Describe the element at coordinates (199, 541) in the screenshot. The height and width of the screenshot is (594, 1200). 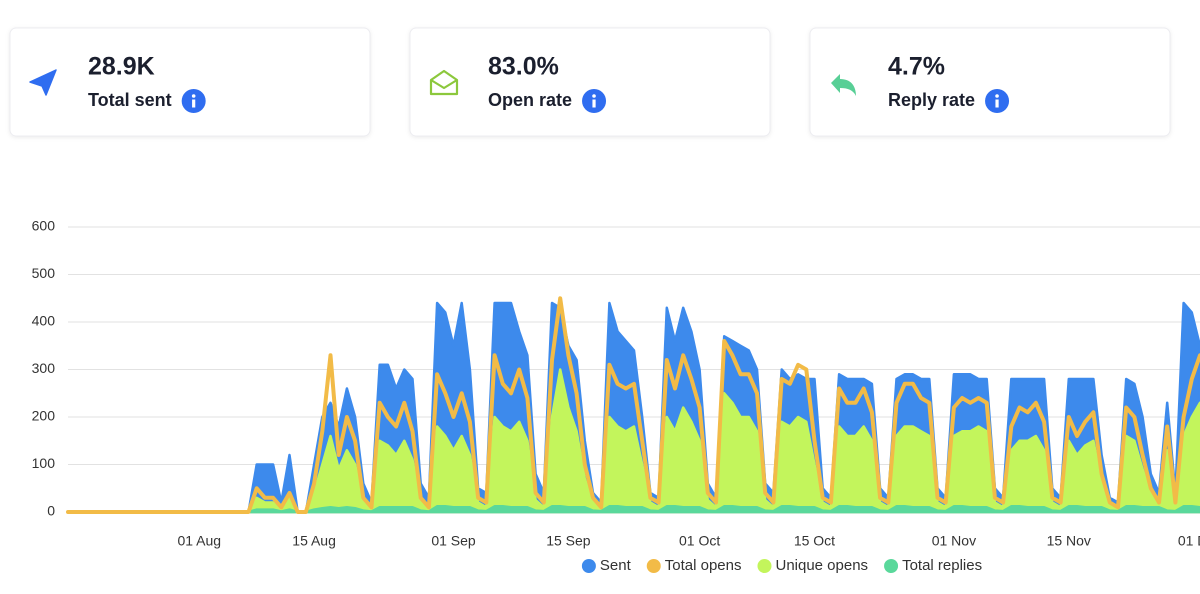
I see `x-tick-label: 01 Aug` at that location.